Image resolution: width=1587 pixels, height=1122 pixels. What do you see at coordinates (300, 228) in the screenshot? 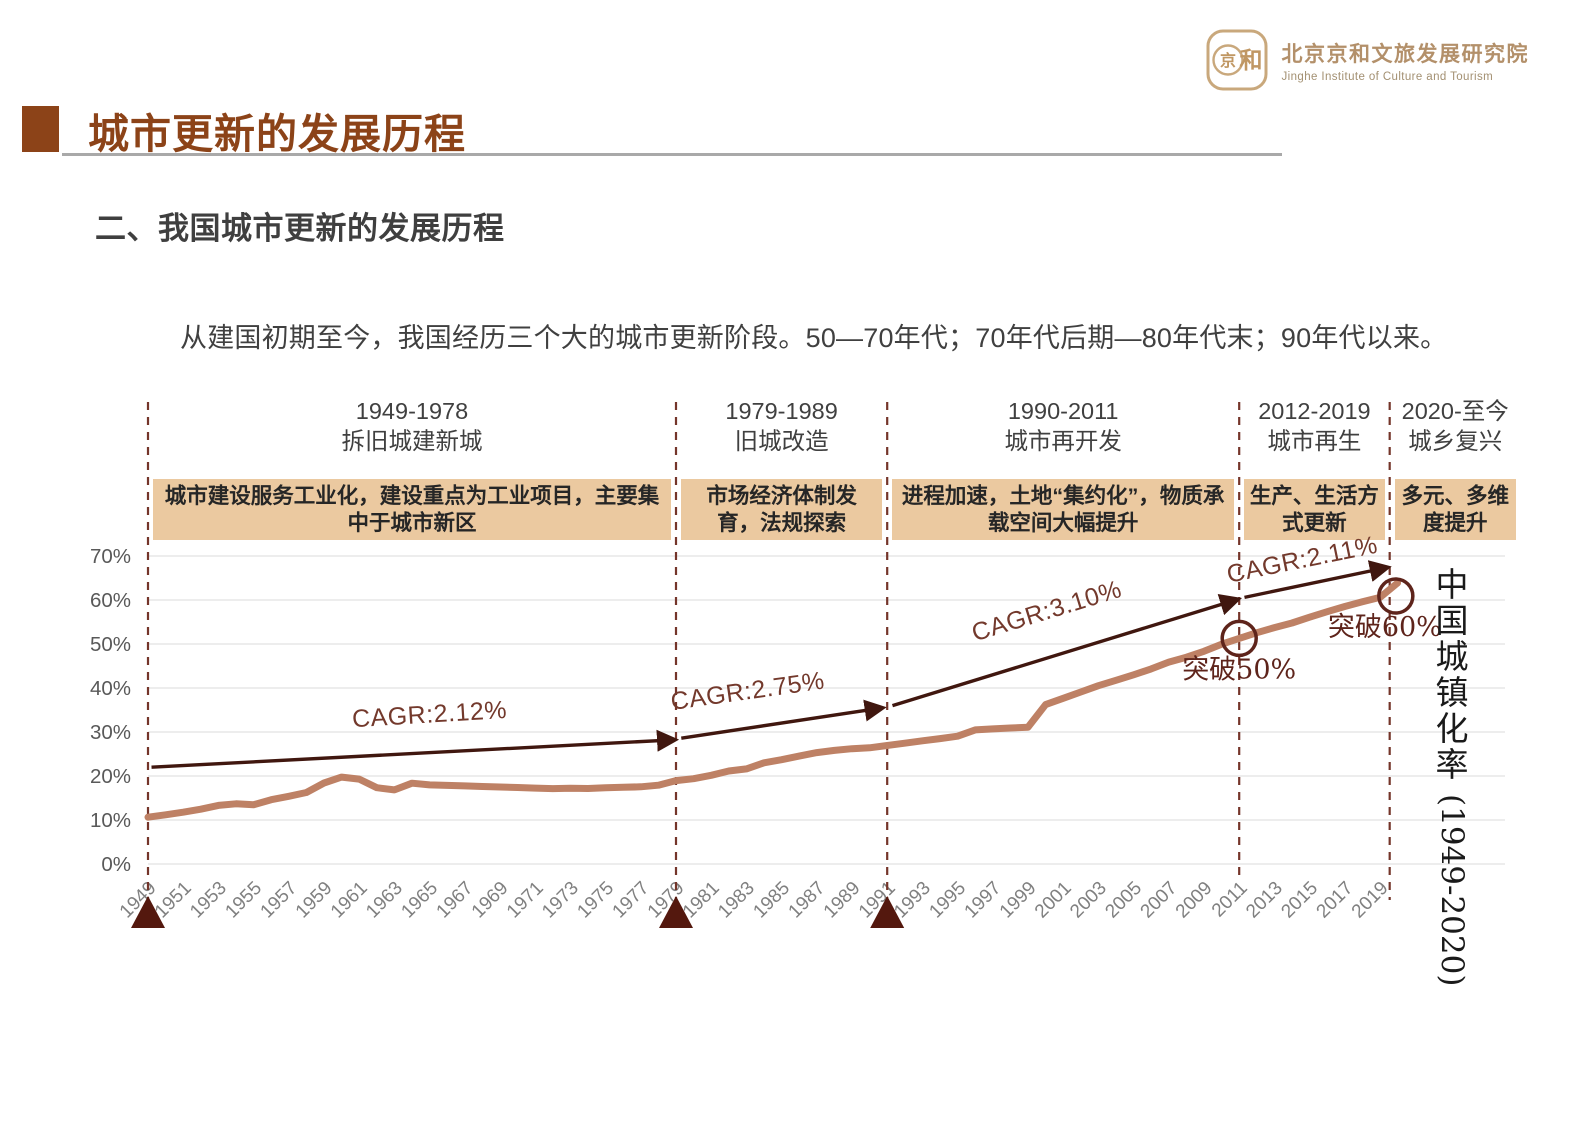
I see `section-heading: 二、我国城市更新的发展历程` at bounding box center [300, 228].